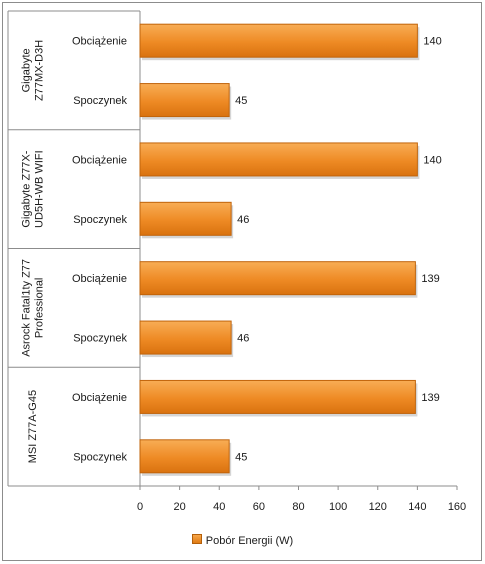  Describe the element at coordinates (378, 507) in the screenshot. I see `x-tick-label: 120` at that location.